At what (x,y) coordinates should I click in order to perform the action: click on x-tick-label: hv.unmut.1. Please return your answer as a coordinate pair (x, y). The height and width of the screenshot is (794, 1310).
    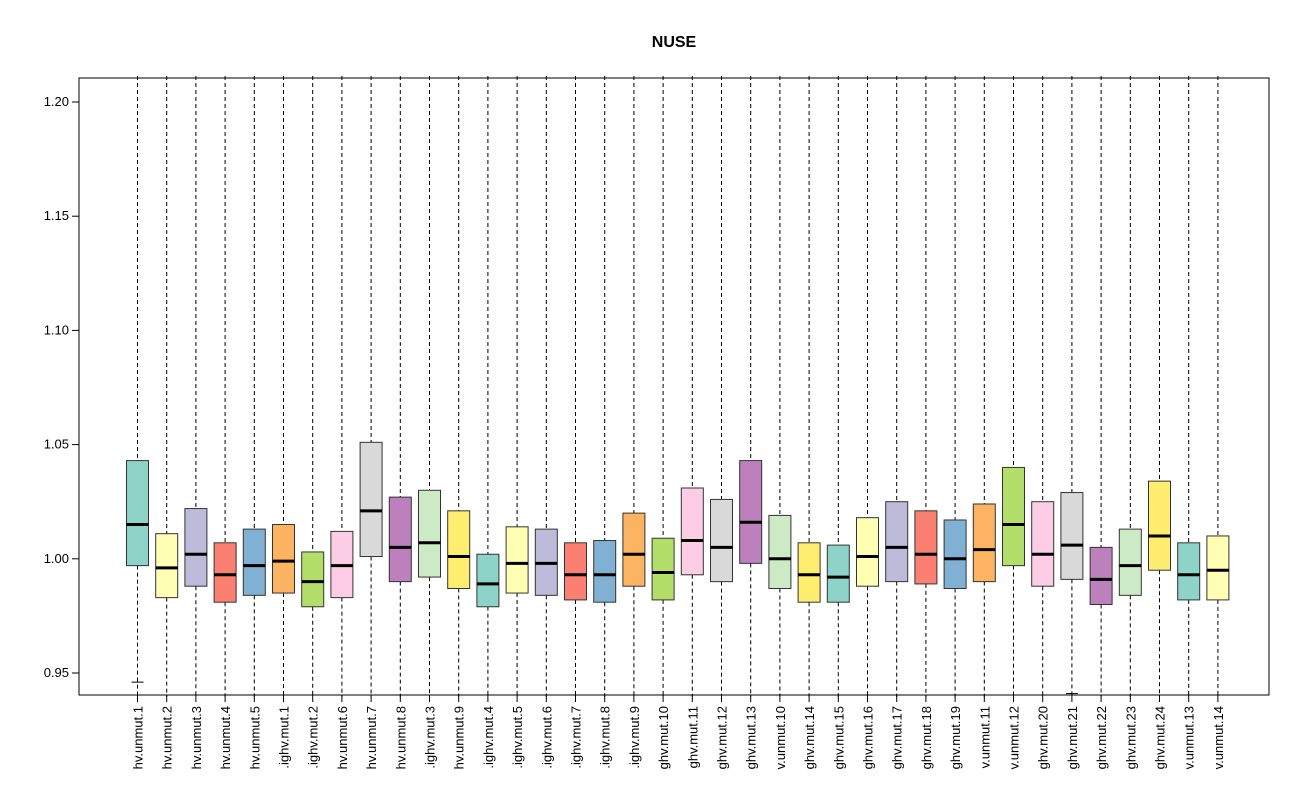
    Looking at the image, I should click on (138, 737).